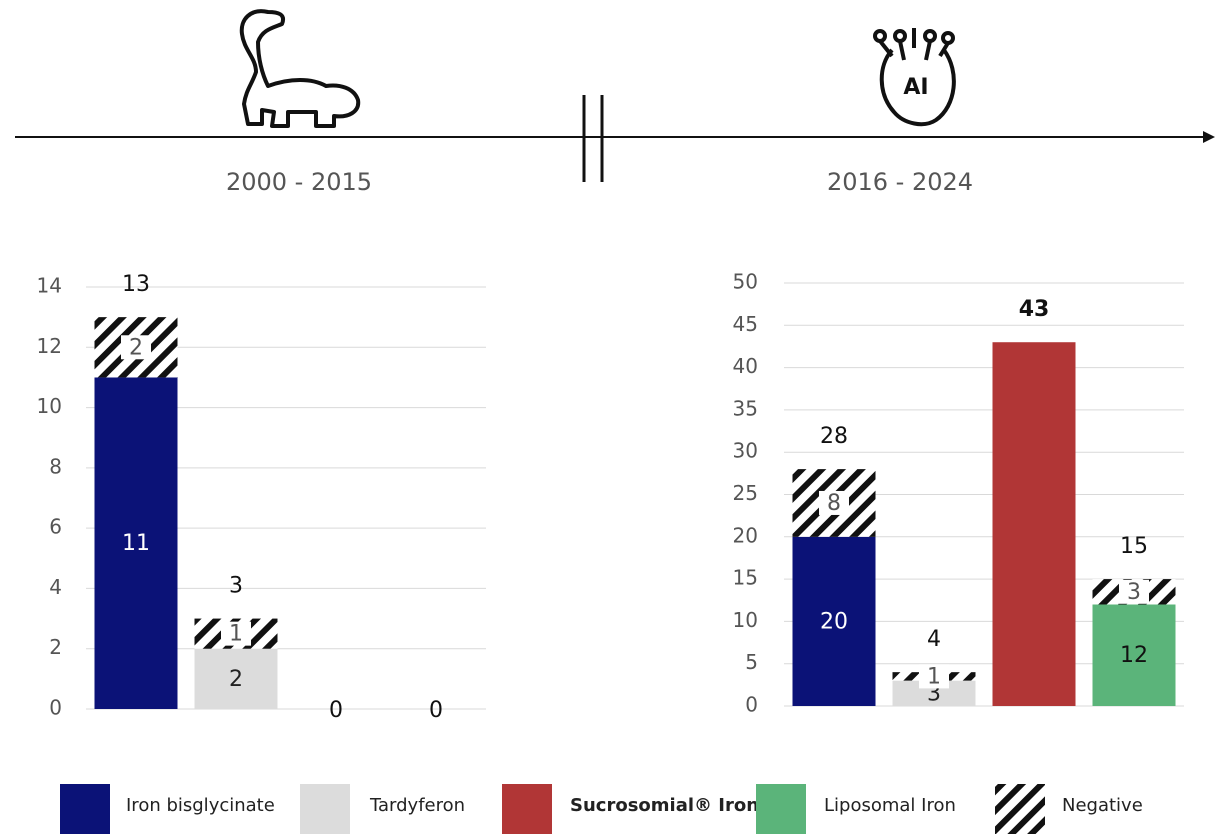  Describe the element at coordinates (299, 182) in the screenshot. I see `period-label: 2000 - 2015` at that location.